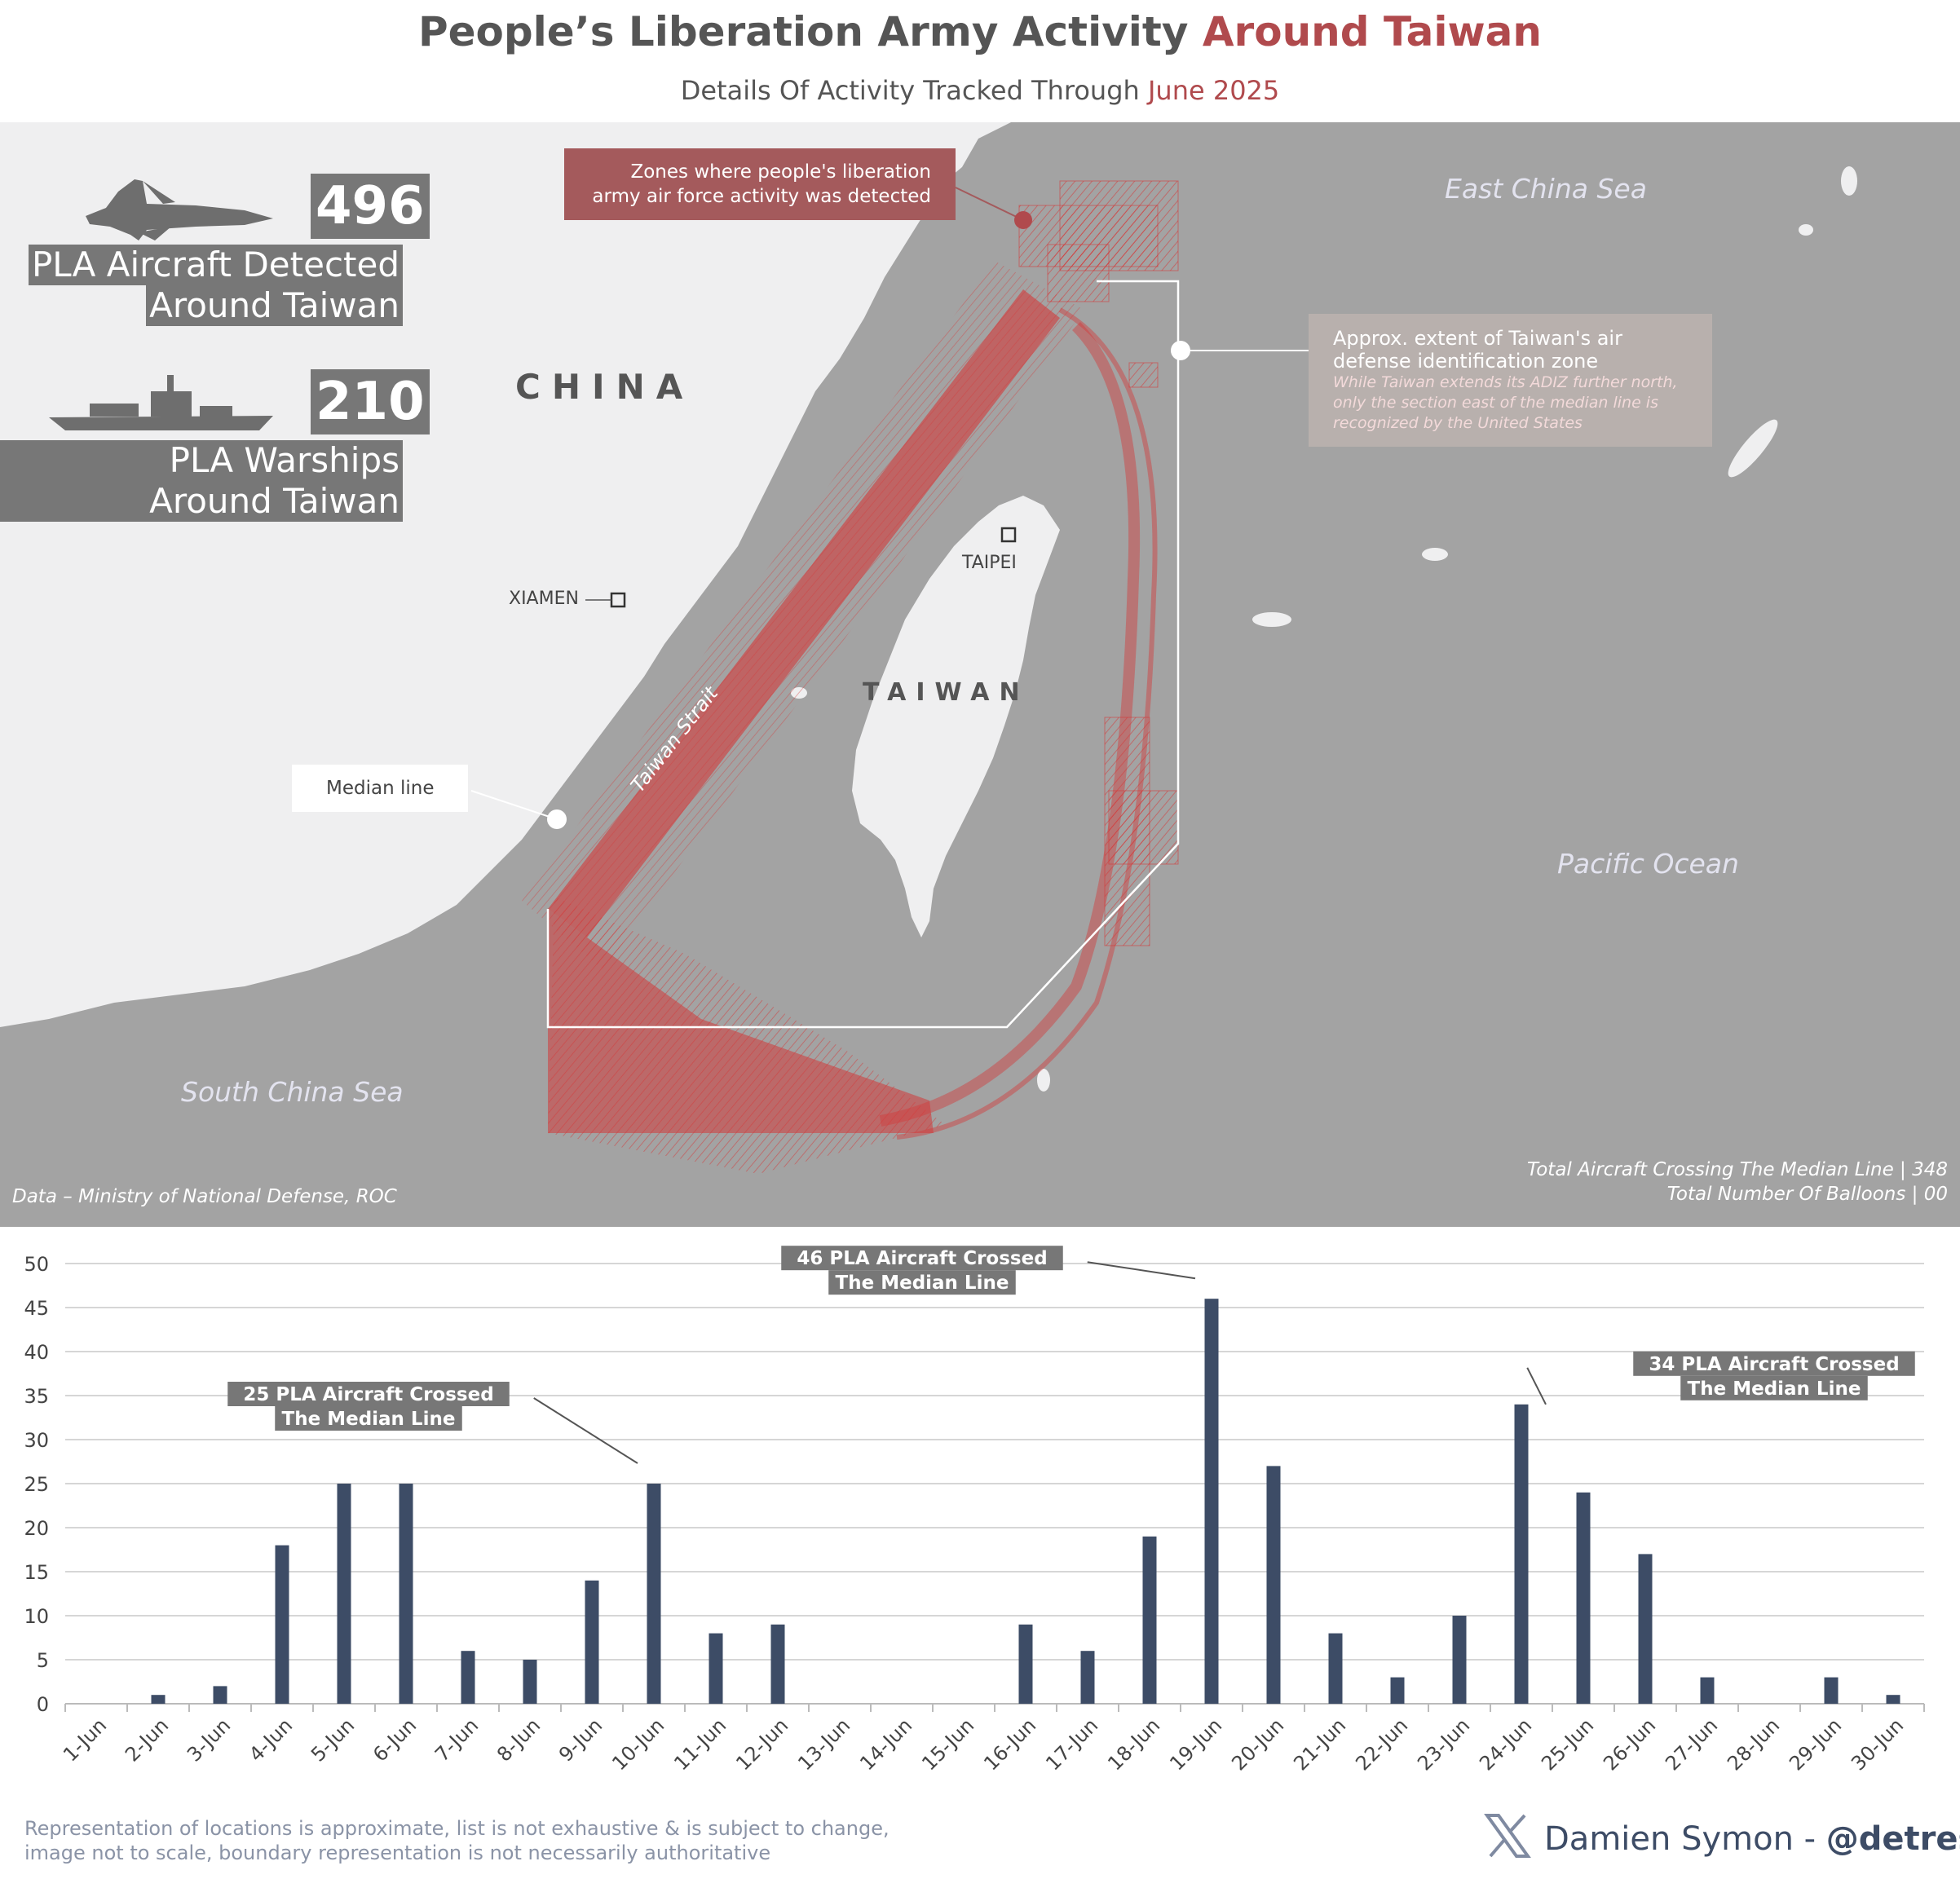  What do you see at coordinates (1692, 1745) in the screenshot?
I see `x-tick-label: 27-Jun` at bounding box center [1692, 1745].